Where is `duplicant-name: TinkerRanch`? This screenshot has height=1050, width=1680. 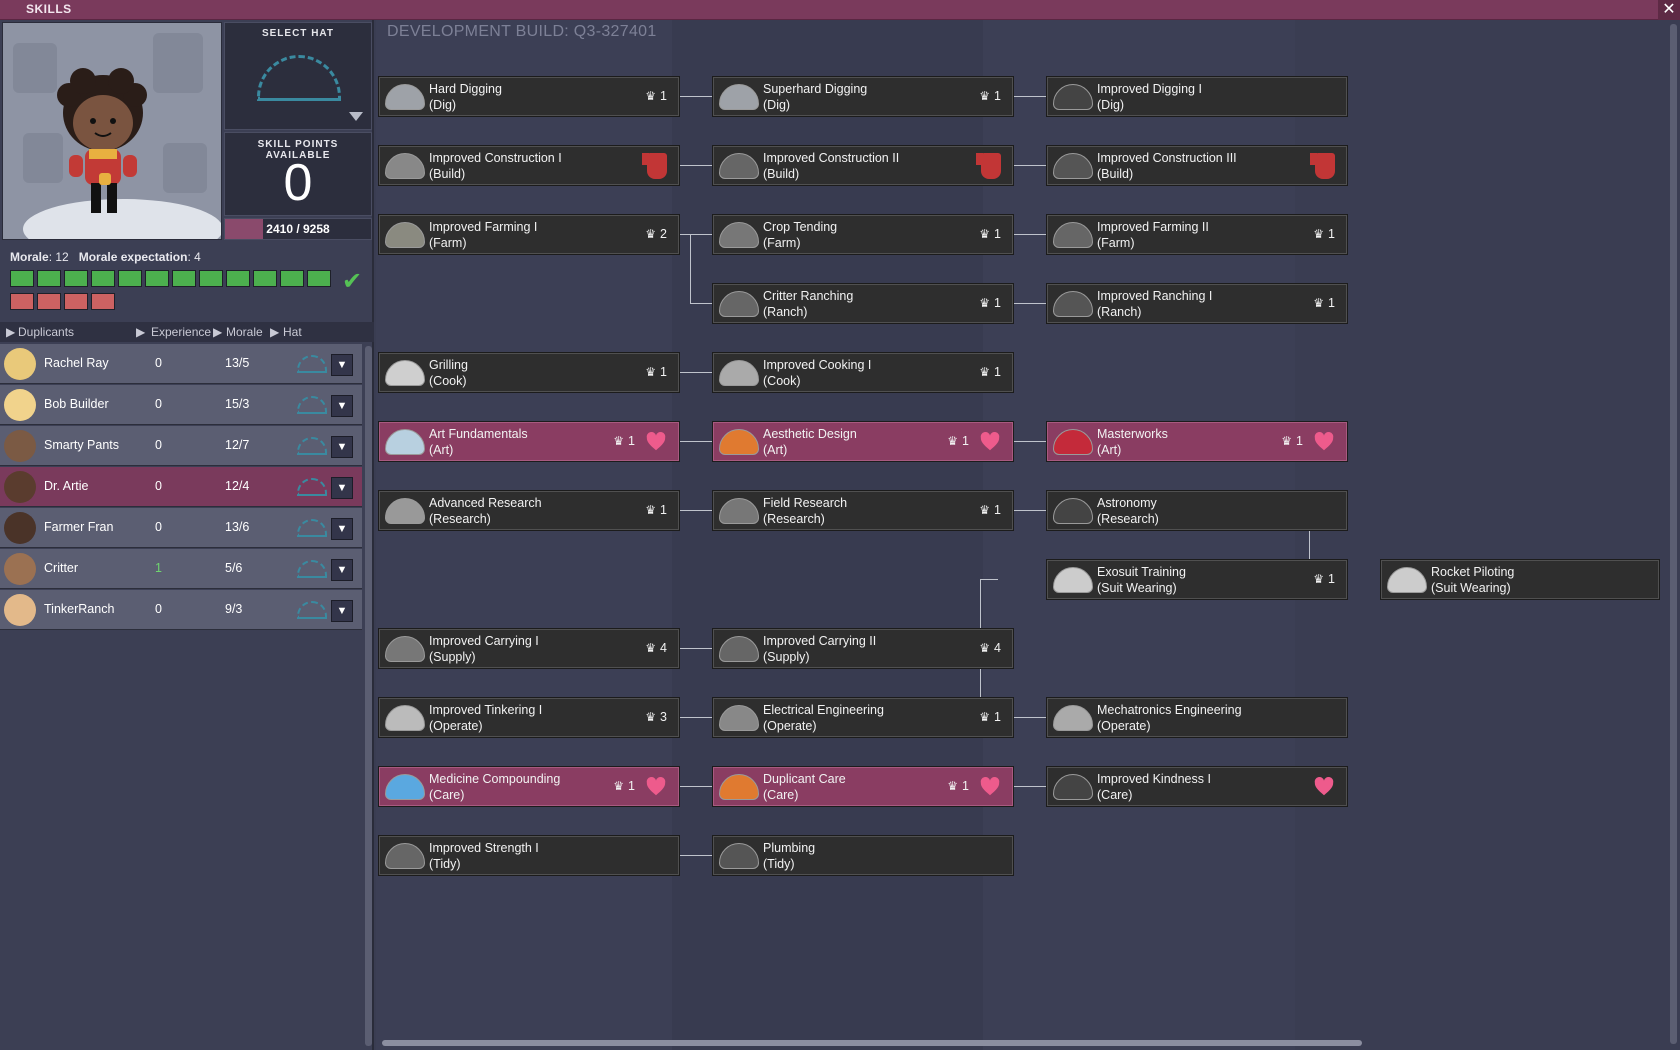 duplicant-name: TinkerRanch is located at coordinates (79, 609).